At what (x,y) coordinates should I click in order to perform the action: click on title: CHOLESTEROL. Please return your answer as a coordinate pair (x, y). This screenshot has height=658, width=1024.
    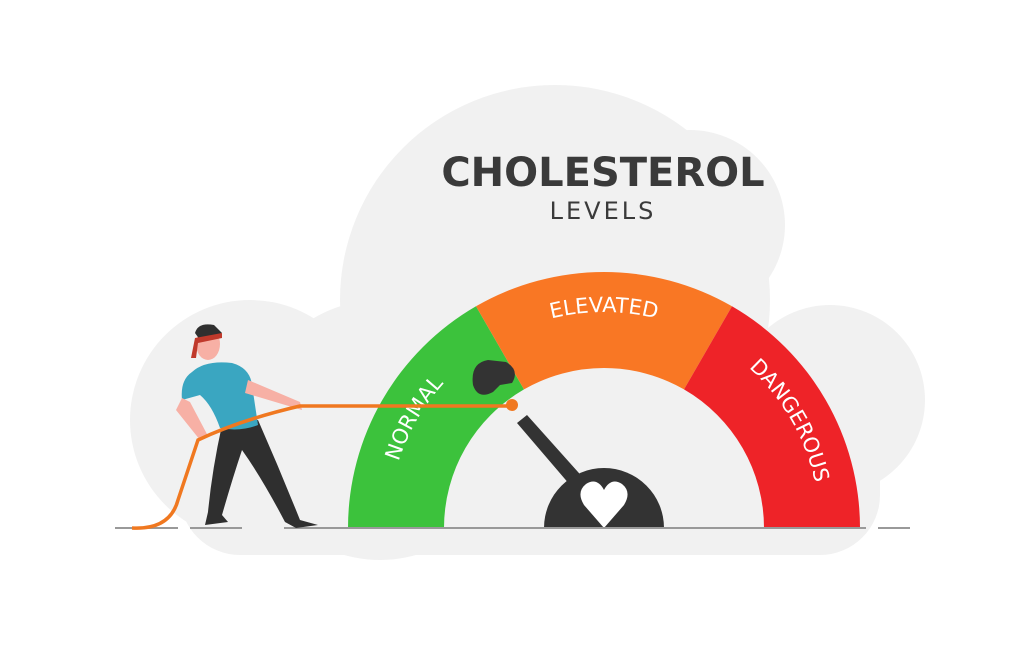
    Looking at the image, I should click on (602, 173).